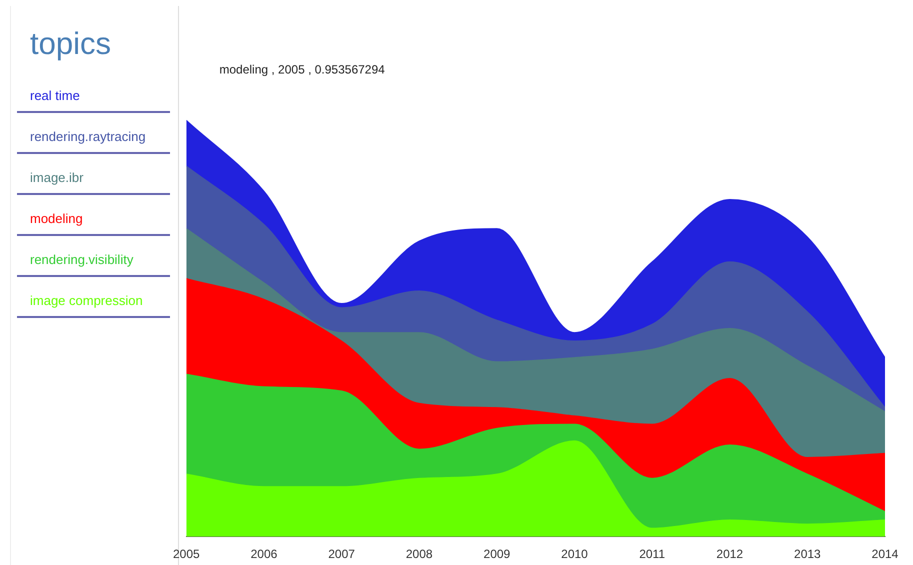  What do you see at coordinates (497, 554) in the screenshot?
I see `x-tick-label: 2009` at bounding box center [497, 554].